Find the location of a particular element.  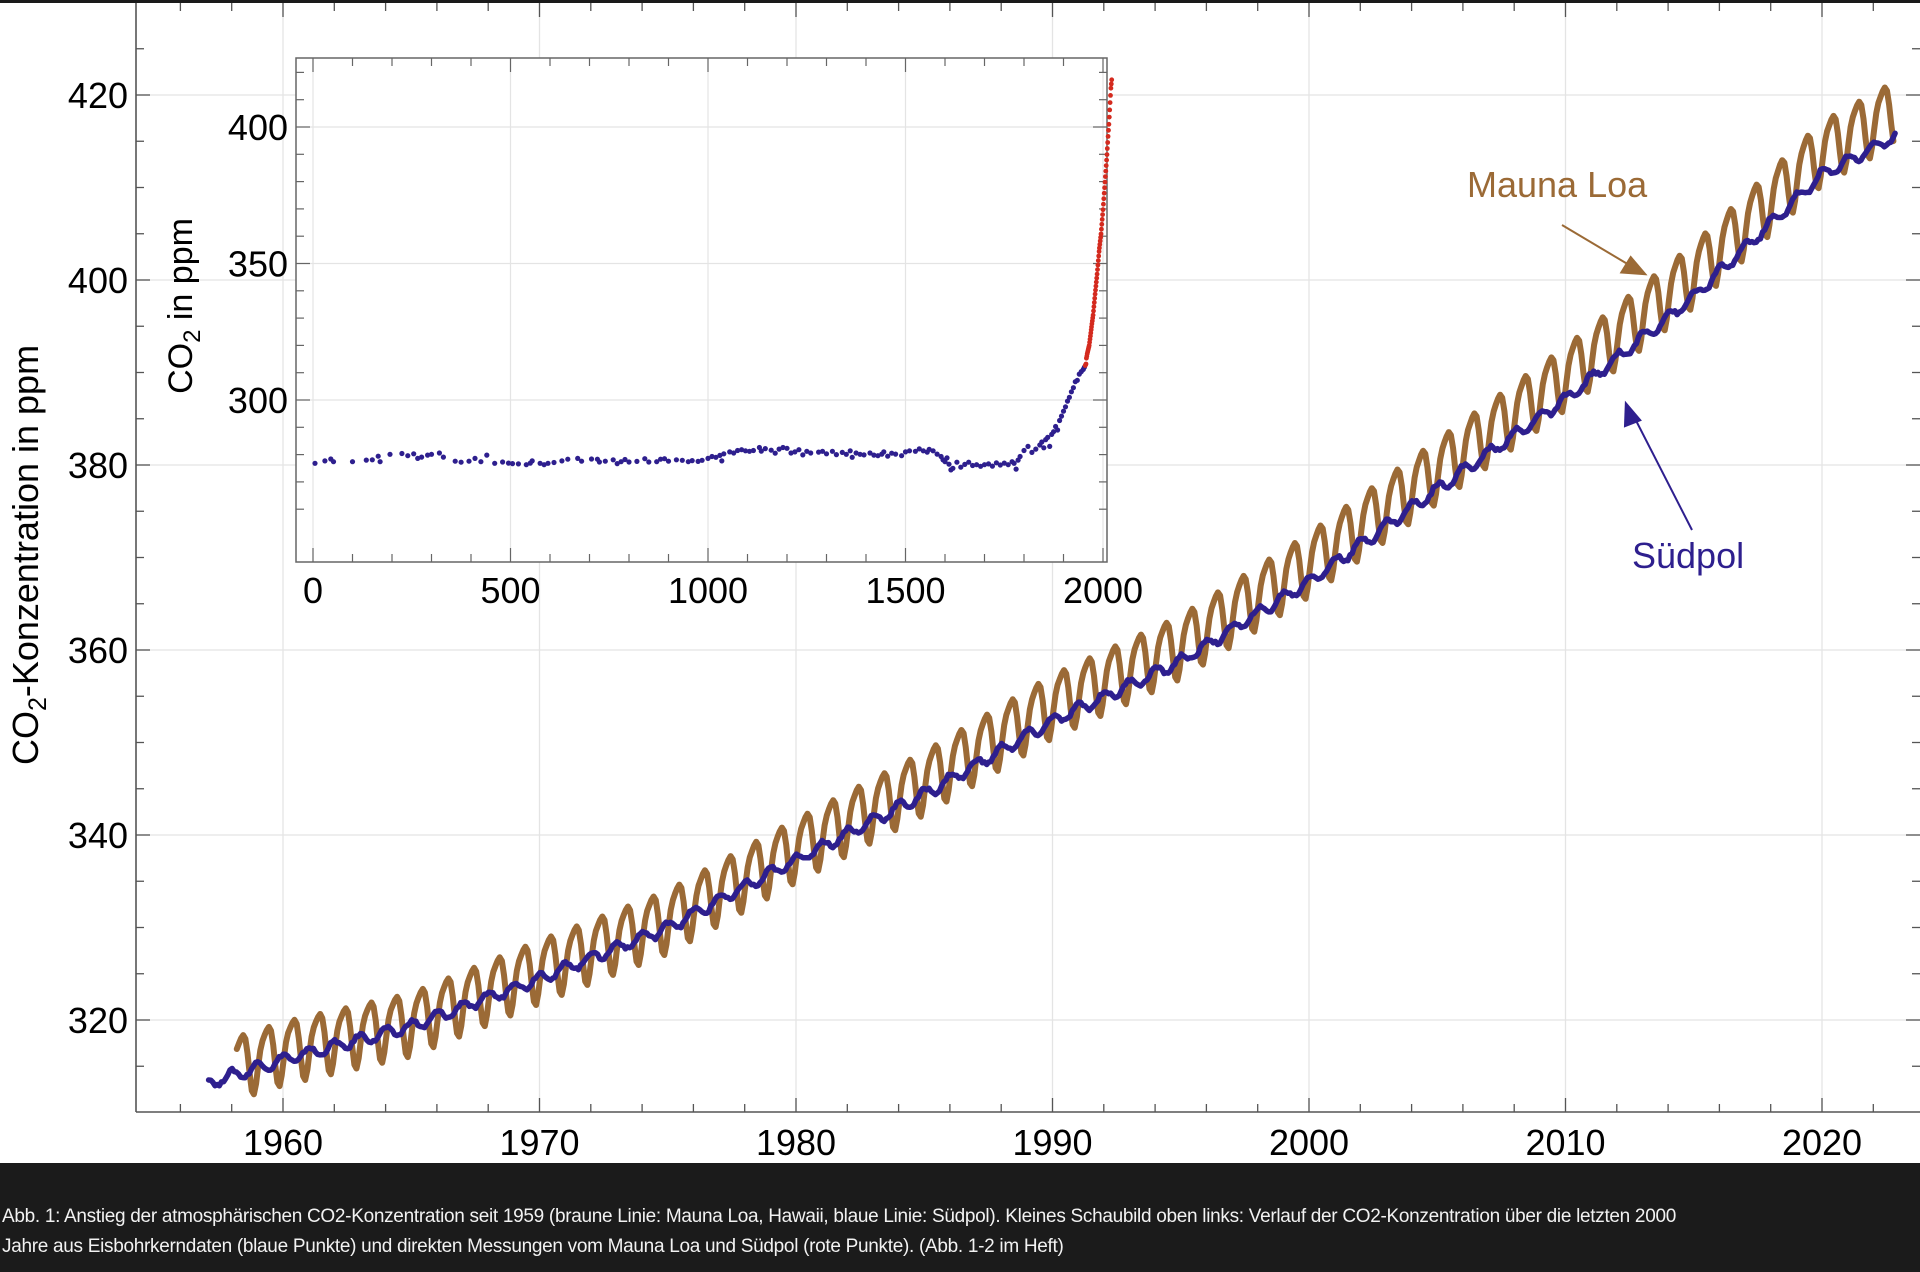

annotation-label-mauna-loa: Mauna Loa is located at coordinates (1557, 184).